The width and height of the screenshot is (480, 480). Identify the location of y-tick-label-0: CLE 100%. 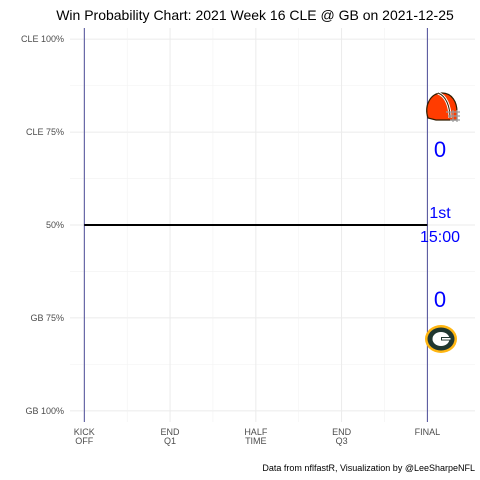
(42, 39).